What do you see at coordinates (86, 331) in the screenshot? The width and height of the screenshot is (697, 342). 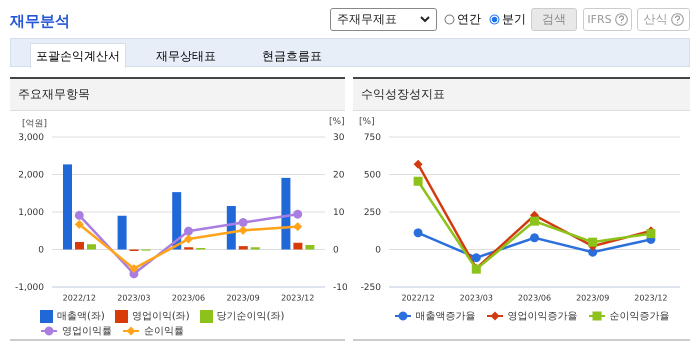 I see `legend-label: 영업이익률` at bounding box center [86, 331].